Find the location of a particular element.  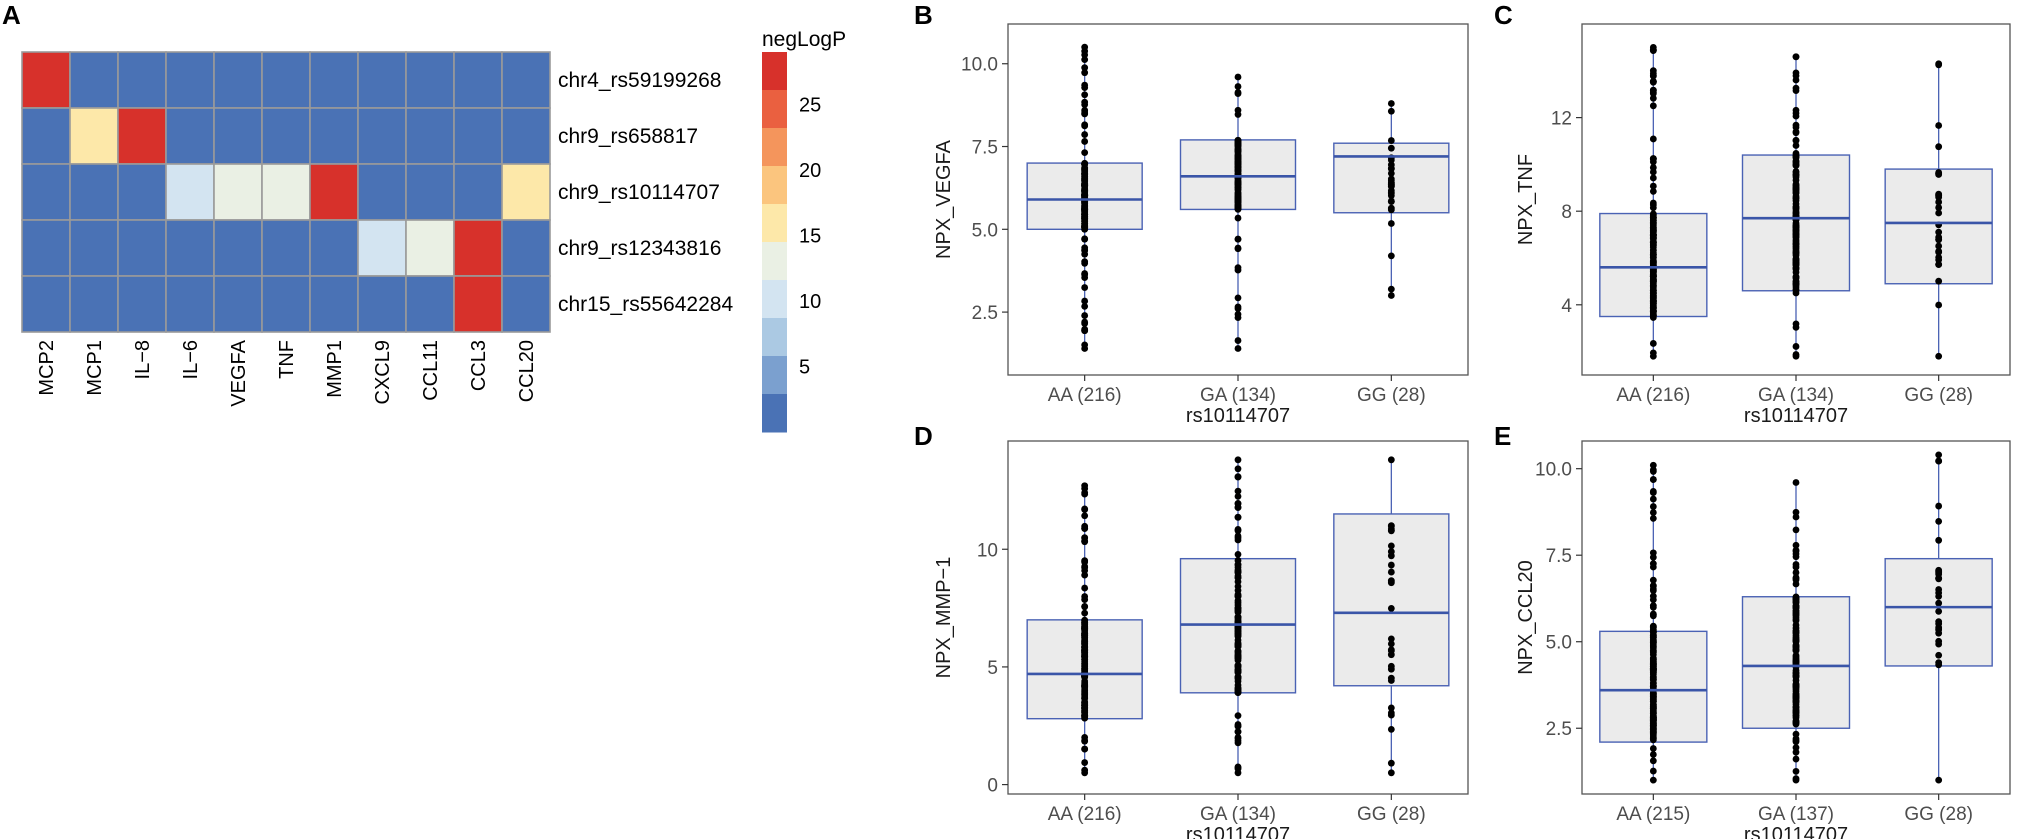

heatmap-col-label: CCL20 is located at coordinates (527, 371).